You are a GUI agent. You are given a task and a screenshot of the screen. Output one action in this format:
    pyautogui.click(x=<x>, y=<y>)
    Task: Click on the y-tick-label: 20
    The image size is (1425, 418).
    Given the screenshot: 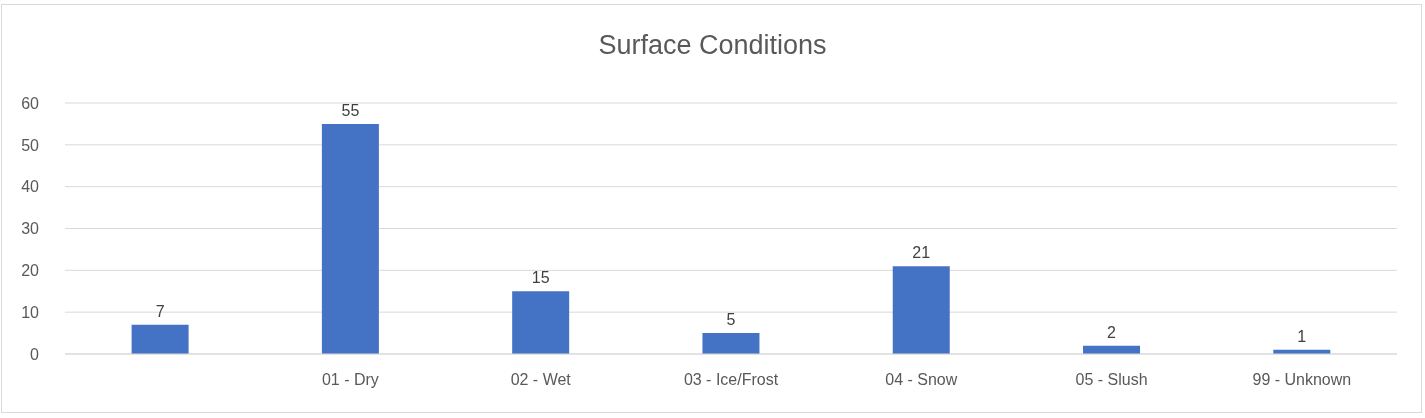 What is the action you would take?
    pyautogui.click(x=30, y=271)
    